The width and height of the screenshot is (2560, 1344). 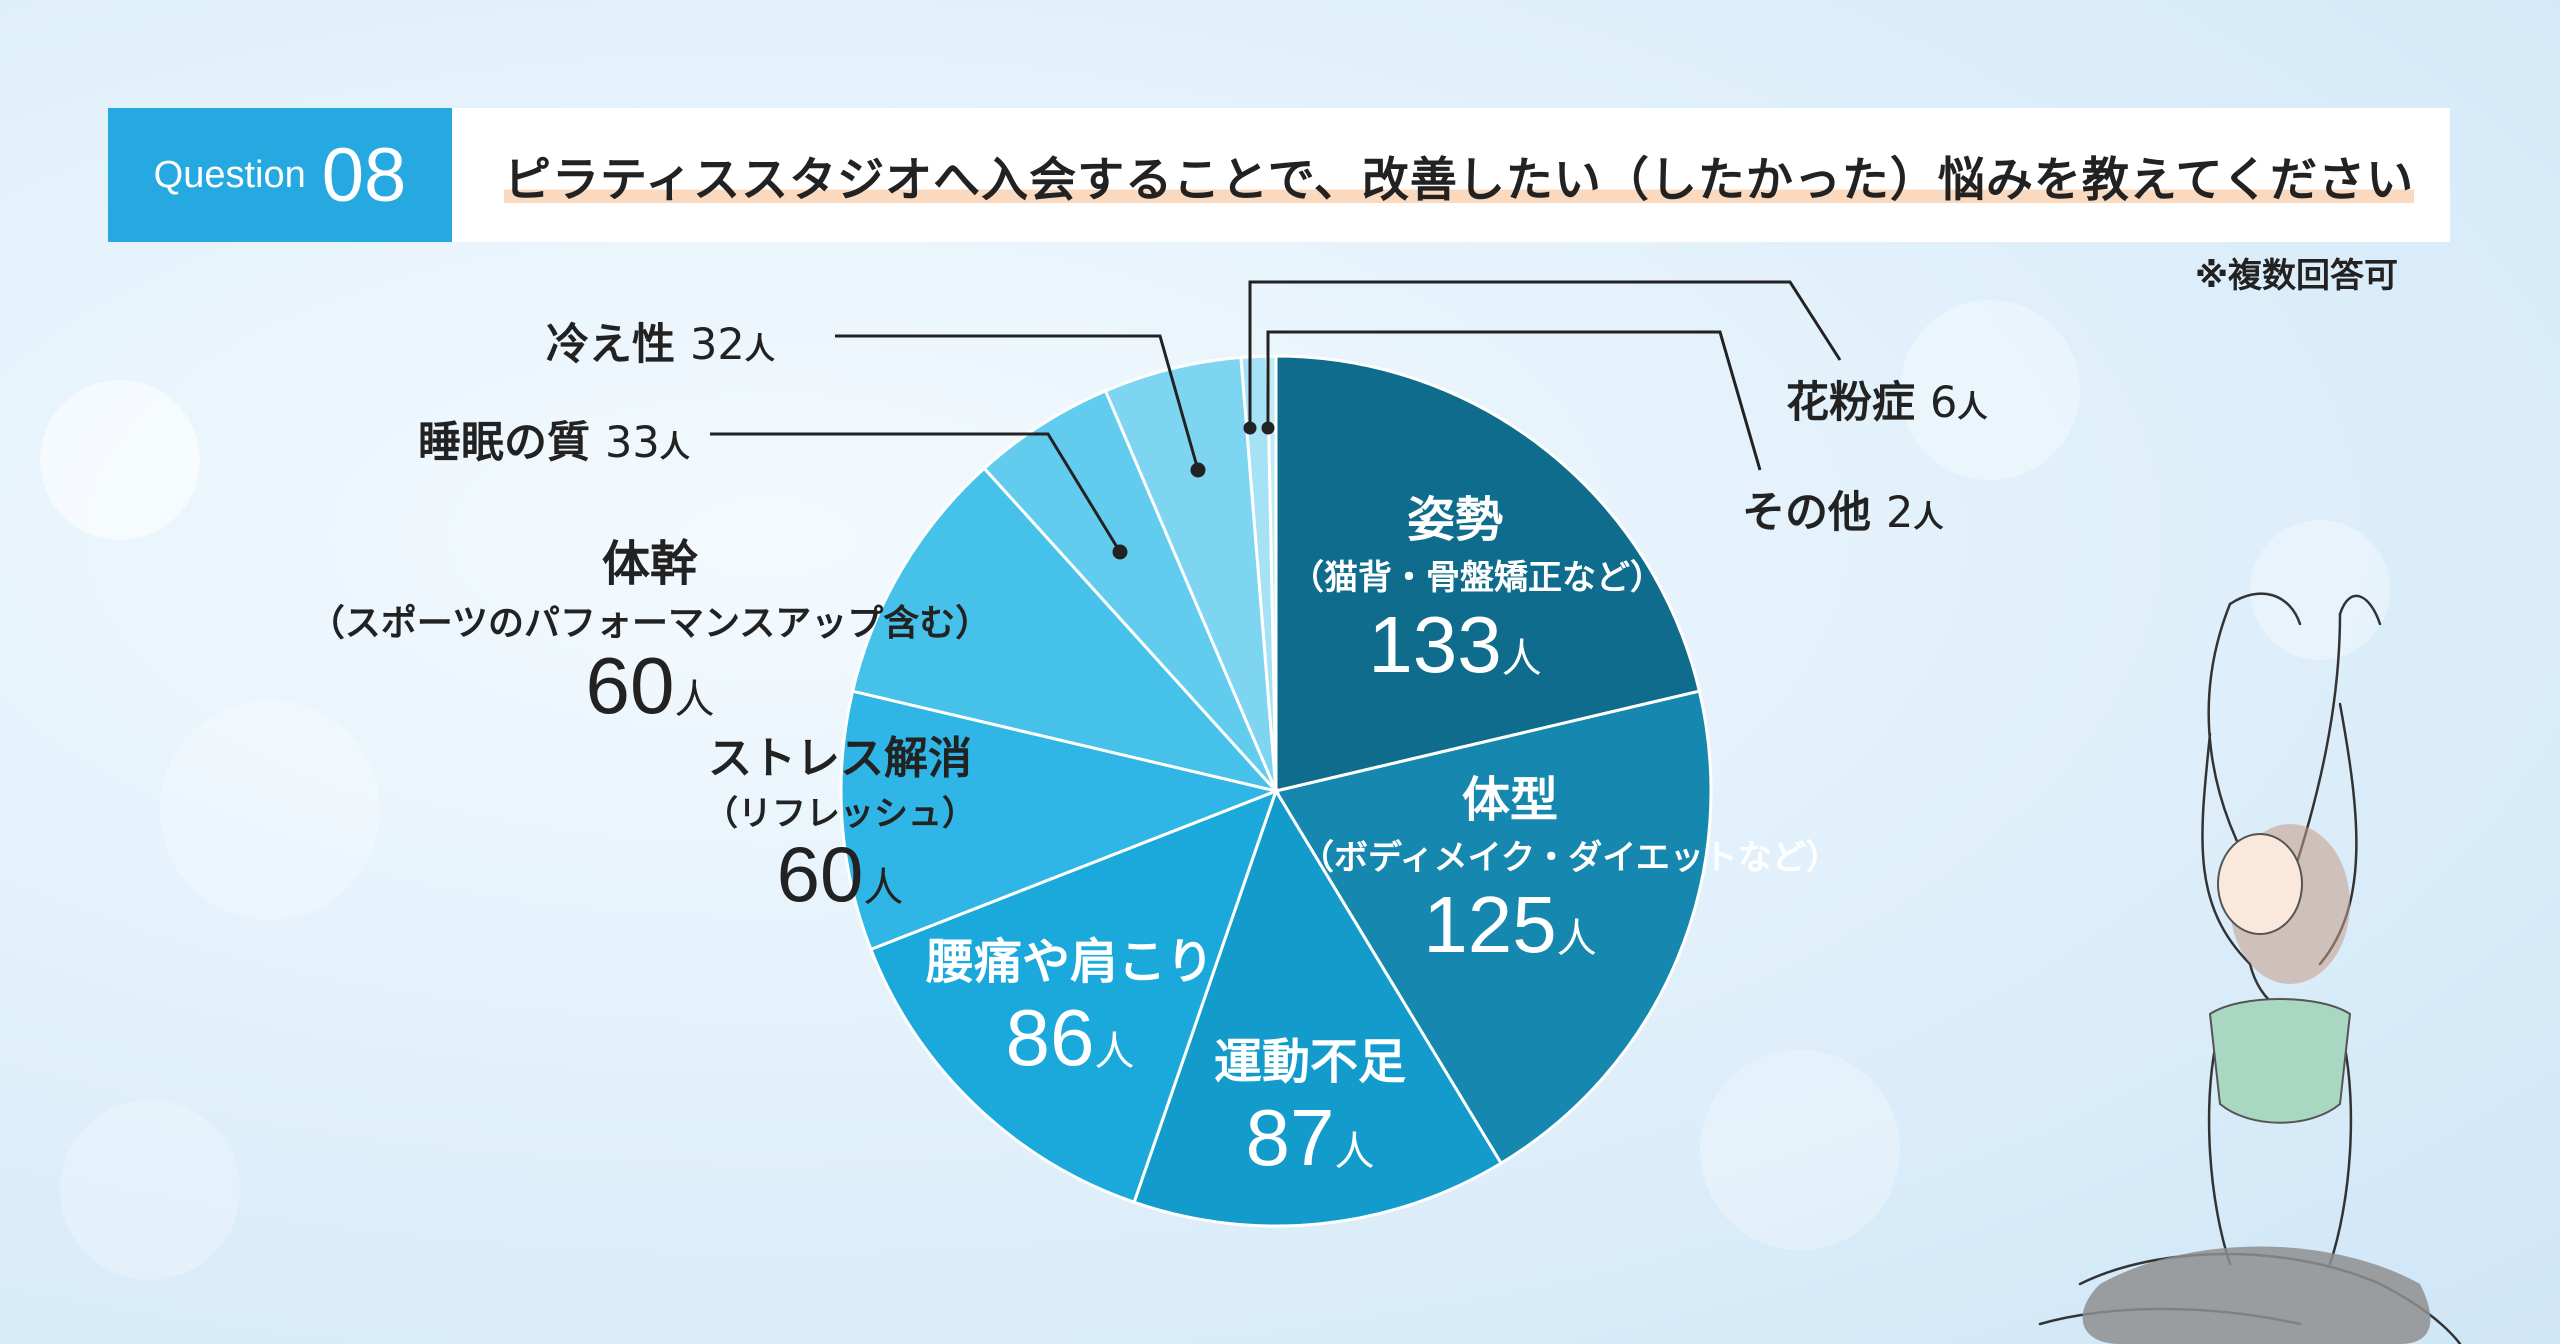 What do you see at coordinates (1972, 407) in the screenshot?
I see `slice-unit-hayfever: 人` at bounding box center [1972, 407].